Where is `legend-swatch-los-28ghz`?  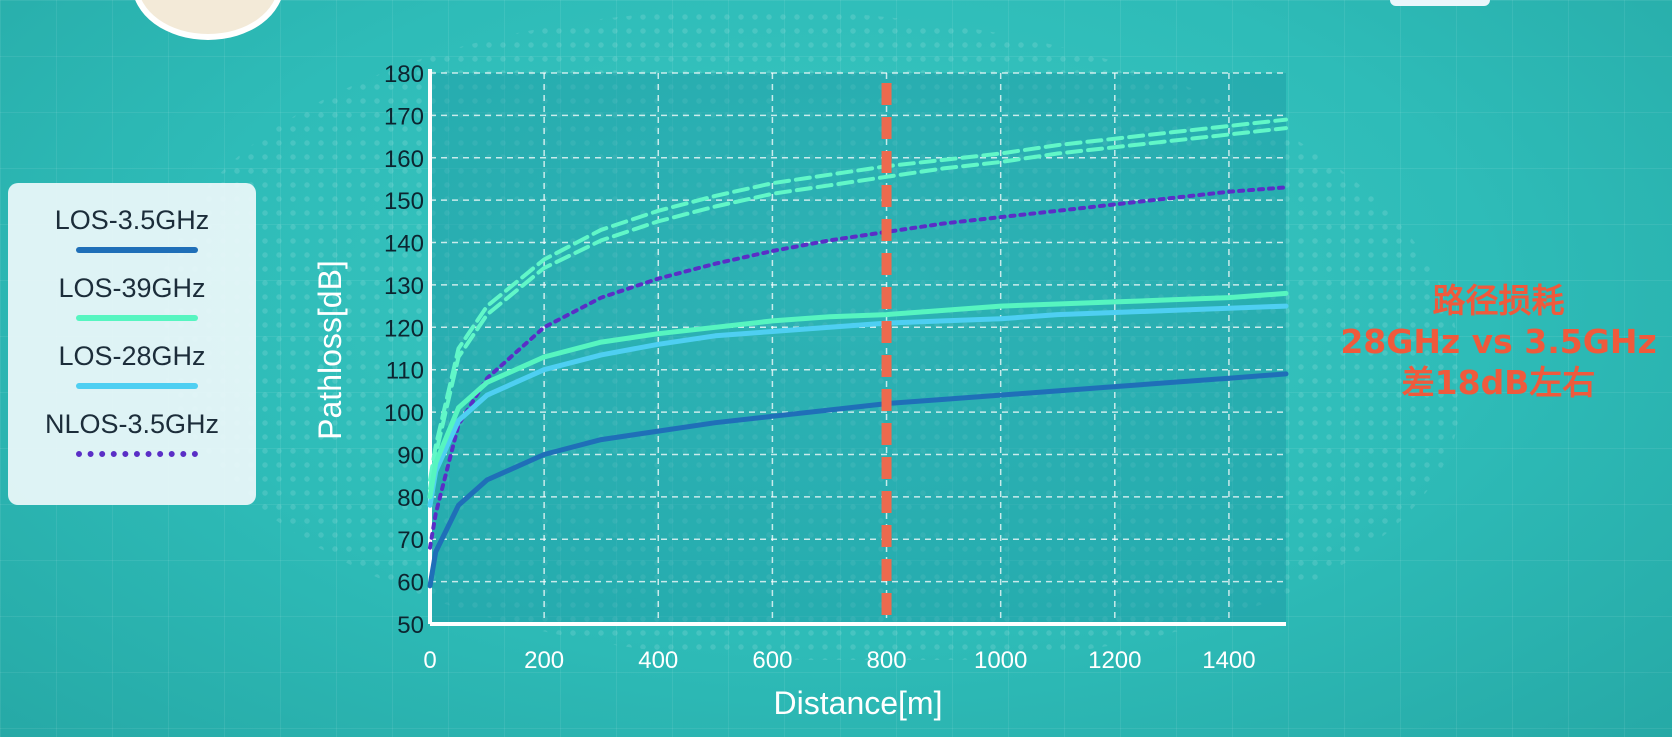 legend-swatch-los-28ghz is located at coordinates (137, 386).